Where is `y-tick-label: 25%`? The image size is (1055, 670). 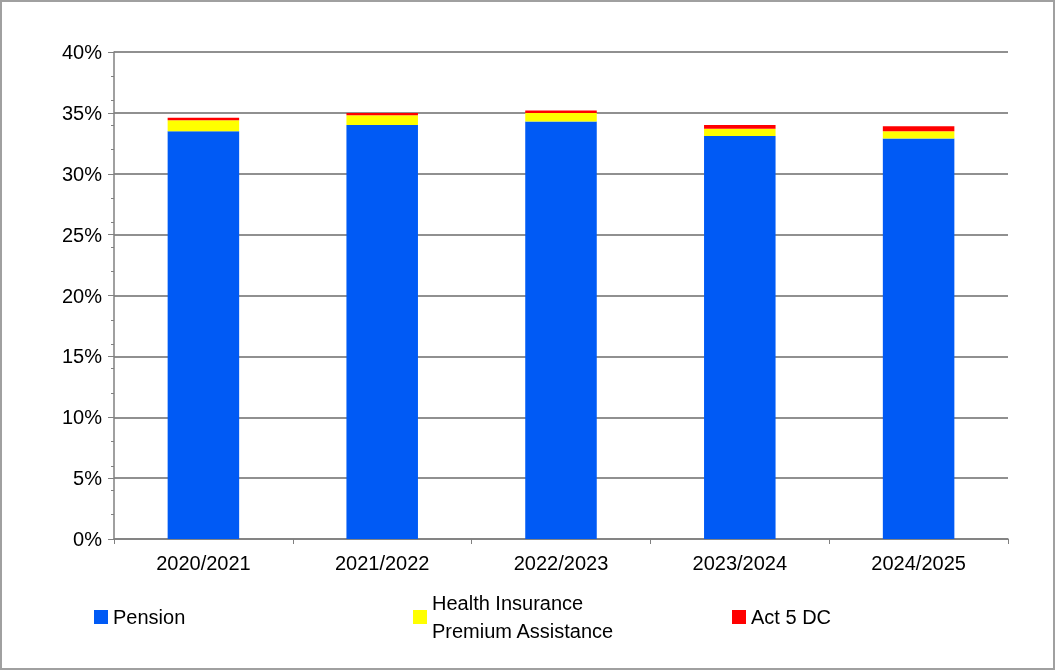
y-tick-label: 25% is located at coordinates (82, 234).